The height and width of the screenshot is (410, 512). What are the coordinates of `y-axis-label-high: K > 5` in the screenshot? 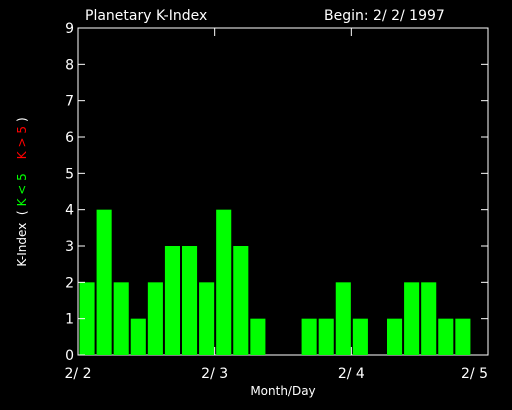 It's located at (22, 142).